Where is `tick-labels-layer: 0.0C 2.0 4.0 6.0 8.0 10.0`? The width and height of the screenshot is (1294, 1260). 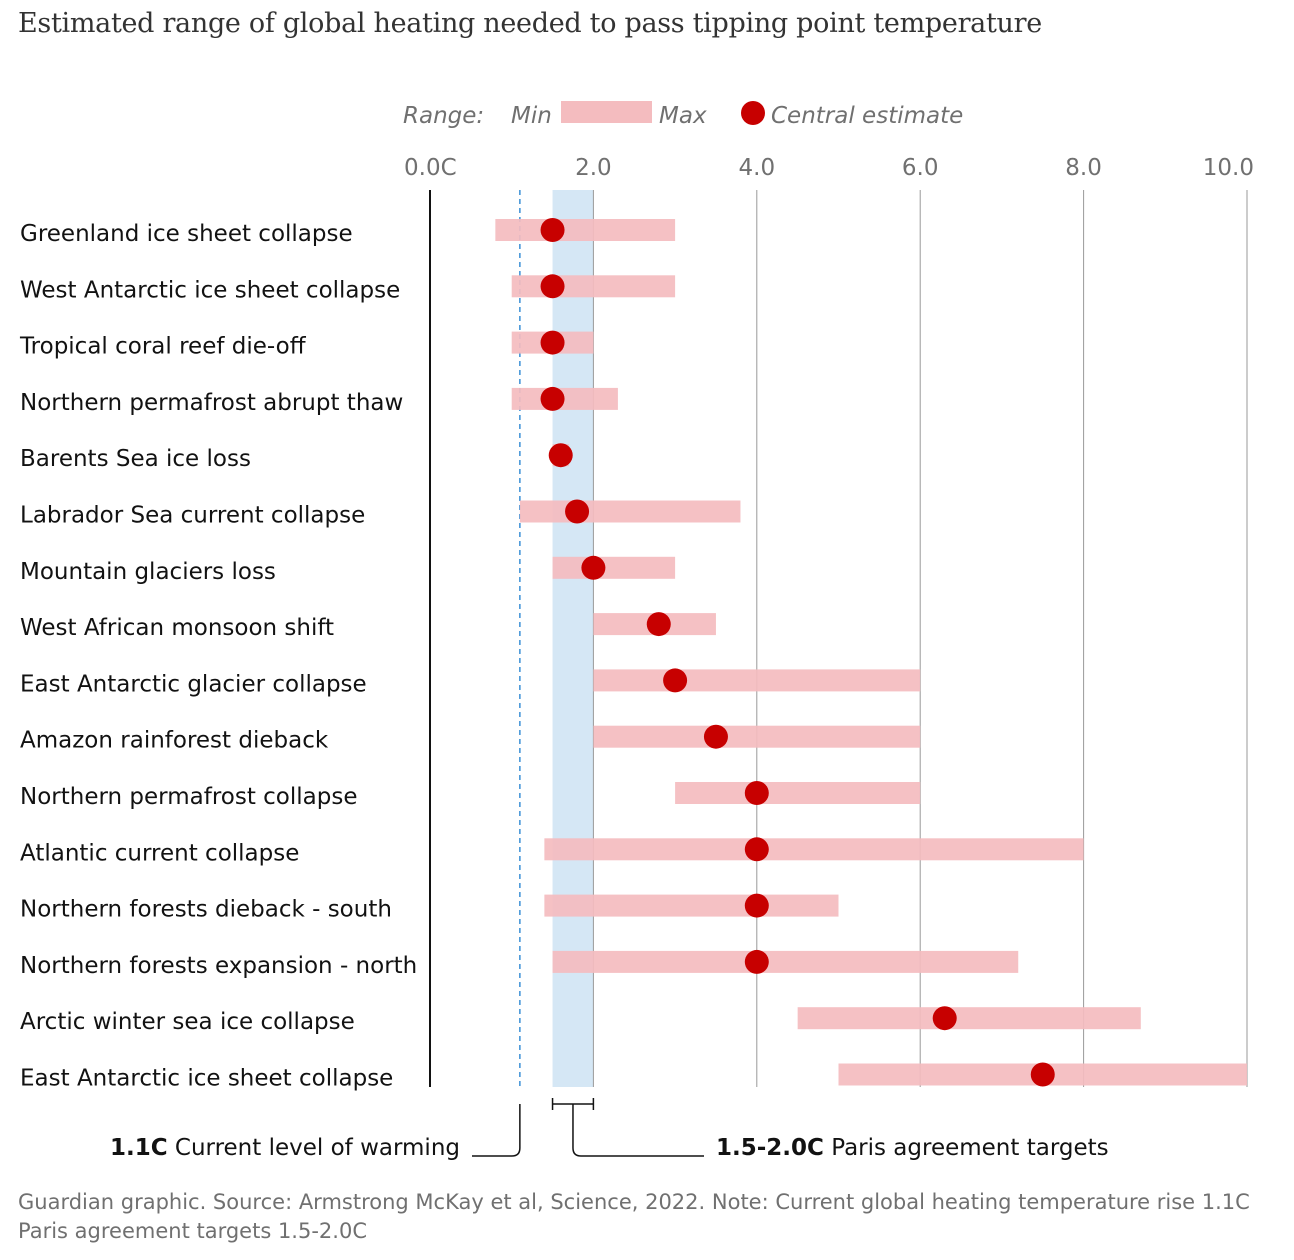 tick-labels-layer: 0.0C 2.0 4.0 6.0 8.0 10.0 is located at coordinates (829, 168).